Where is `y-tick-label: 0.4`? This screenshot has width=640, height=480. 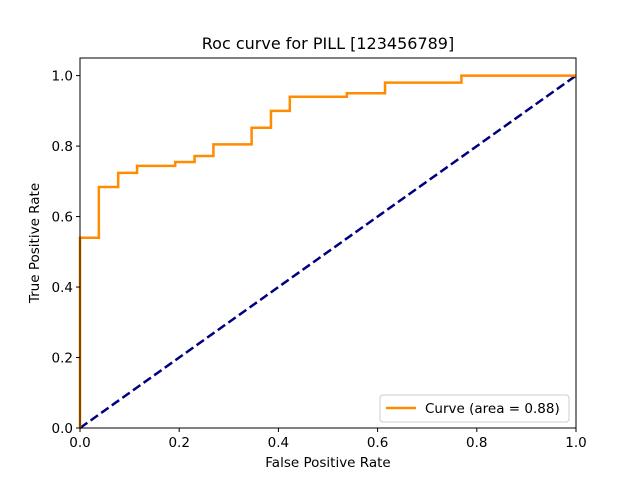
y-tick-label: 0.4 is located at coordinates (62, 288).